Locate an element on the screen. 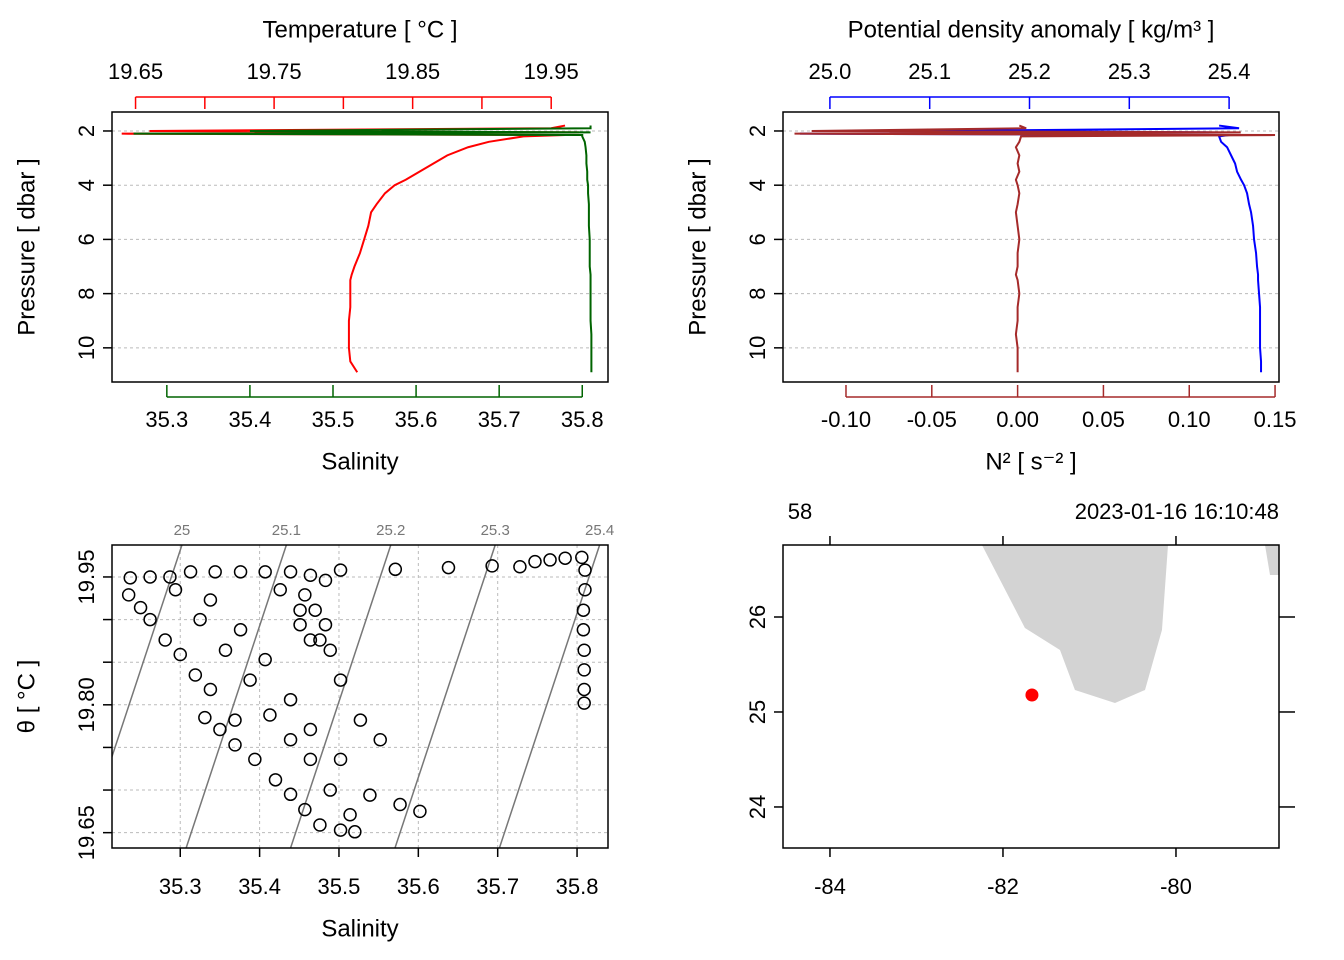  isopycnal-label: 25.2 is located at coordinates (390, 530).